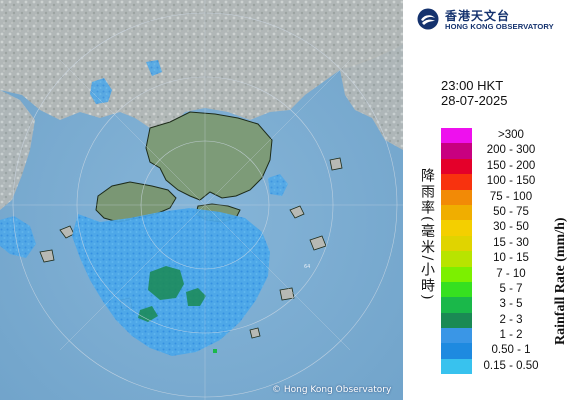 This screenshot has width=577, height=400. What do you see at coordinates (511, 288) in the screenshot?
I see `legend-label: 5 - 7` at bounding box center [511, 288].